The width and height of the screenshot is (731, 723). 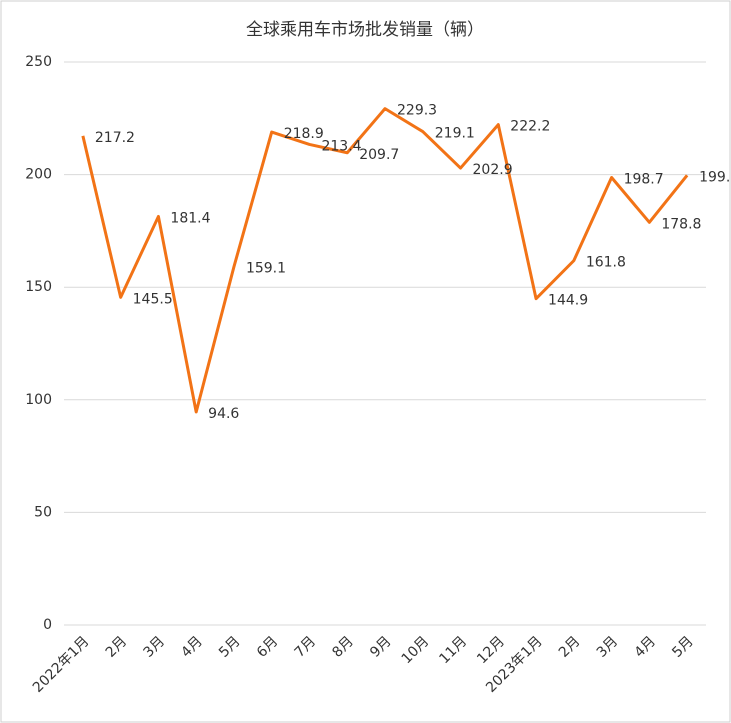 I want to click on data-label: 229.3, so click(x=417, y=111).